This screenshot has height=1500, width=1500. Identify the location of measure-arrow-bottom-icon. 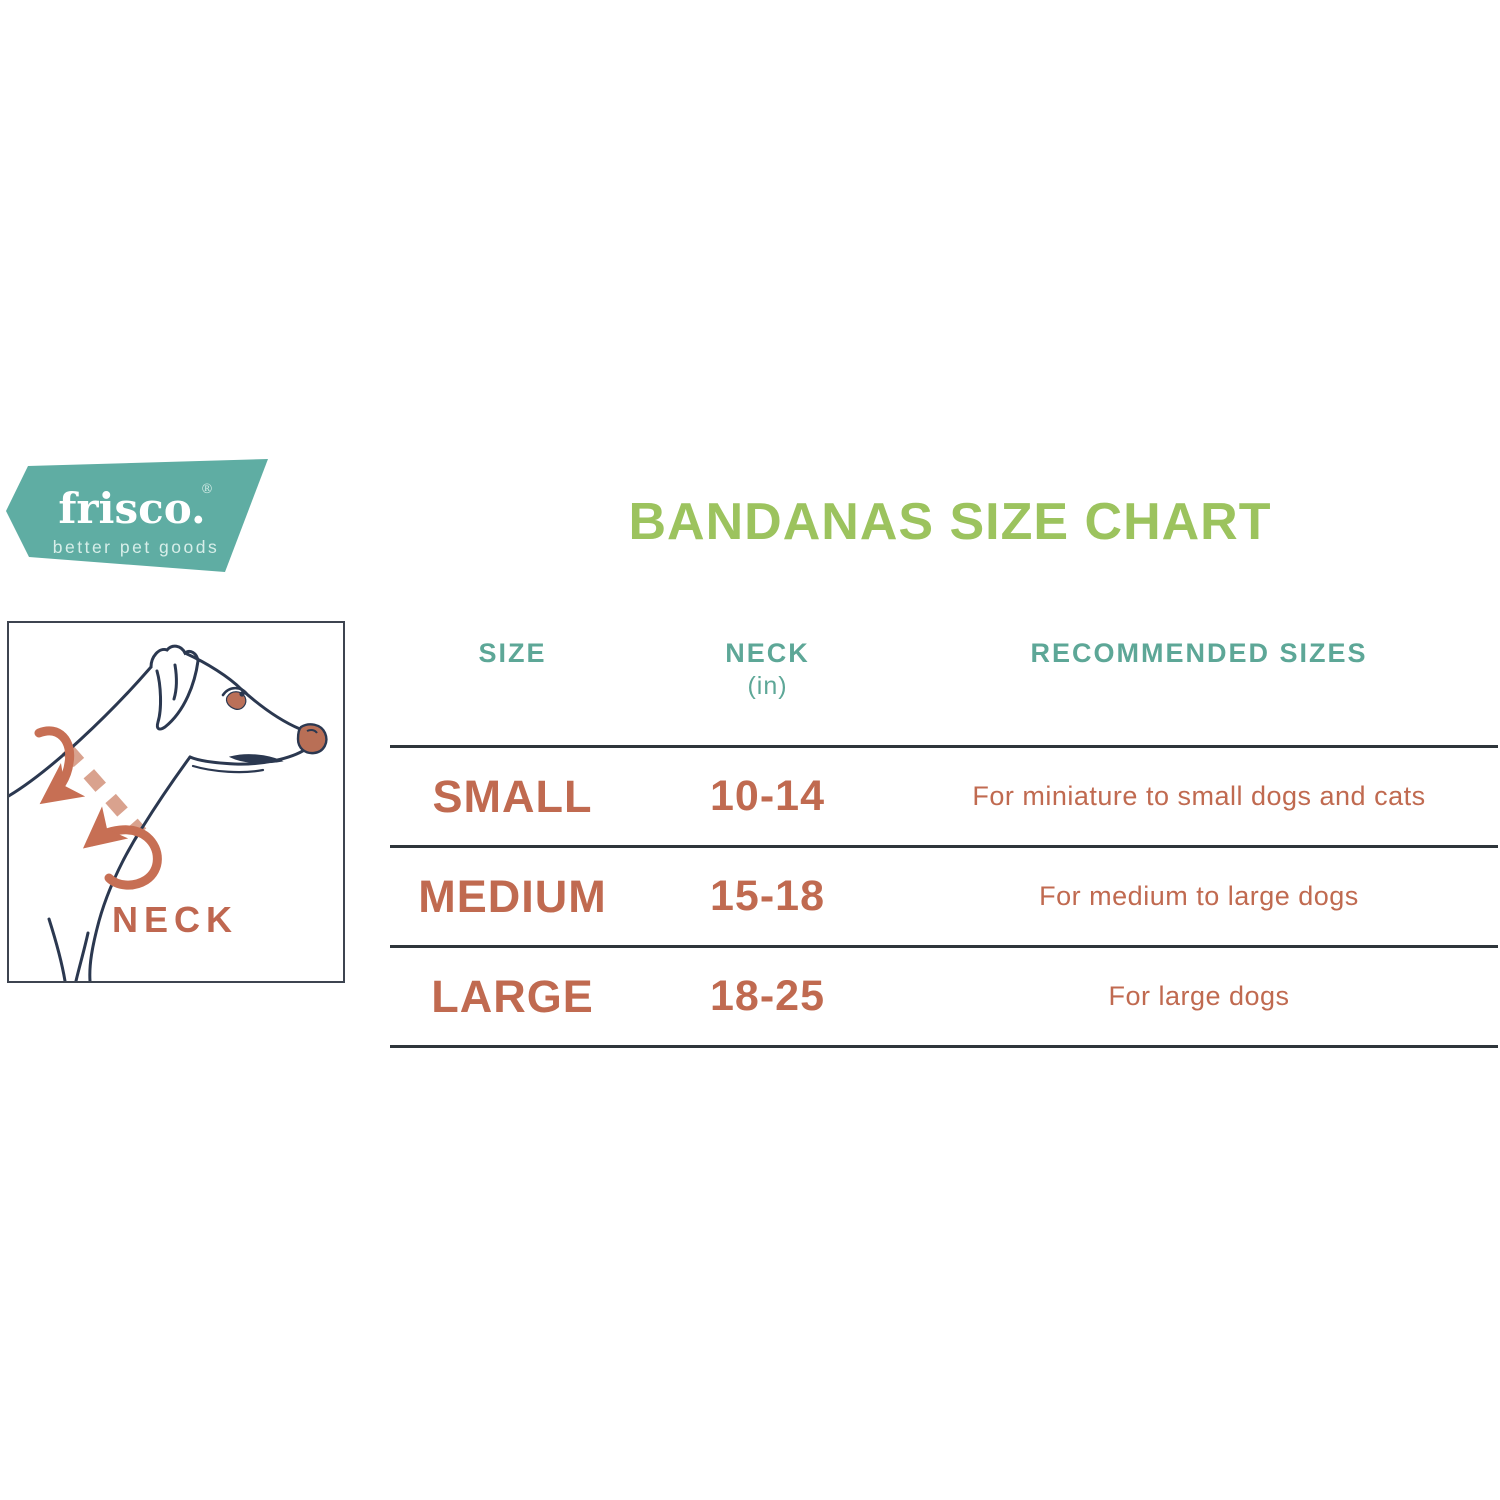
(122, 848).